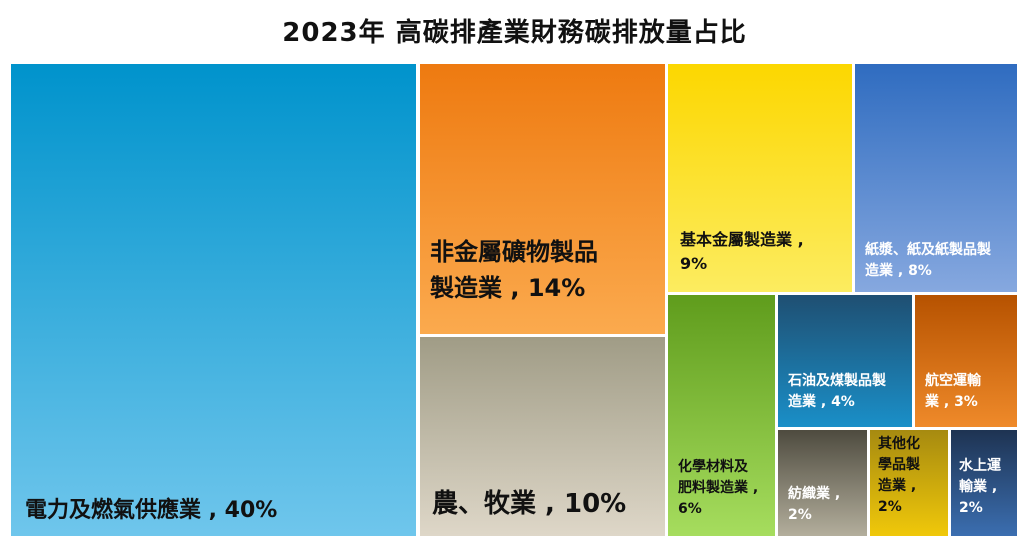 The width and height of the screenshot is (1029, 546). Describe the element at coordinates (845, 361) in the screenshot. I see `treemap-tile-petroleum: 石油及煤製品製 造業 , 4%` at that location.